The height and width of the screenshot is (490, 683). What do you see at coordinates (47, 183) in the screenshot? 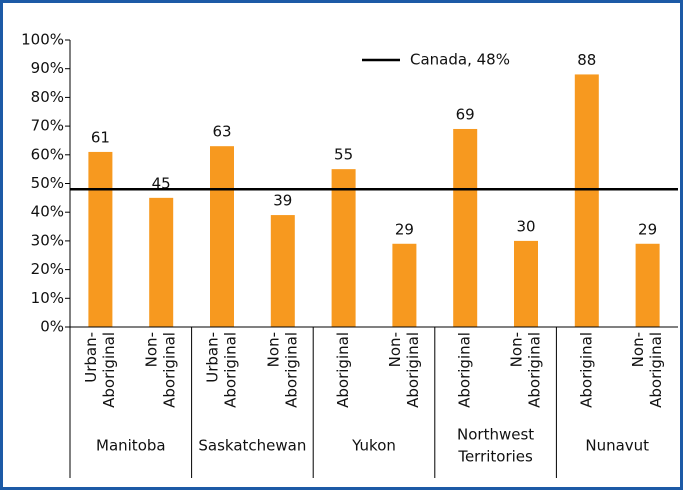
I see `y-tick-label: 50%` at bounding box center [47, 183].